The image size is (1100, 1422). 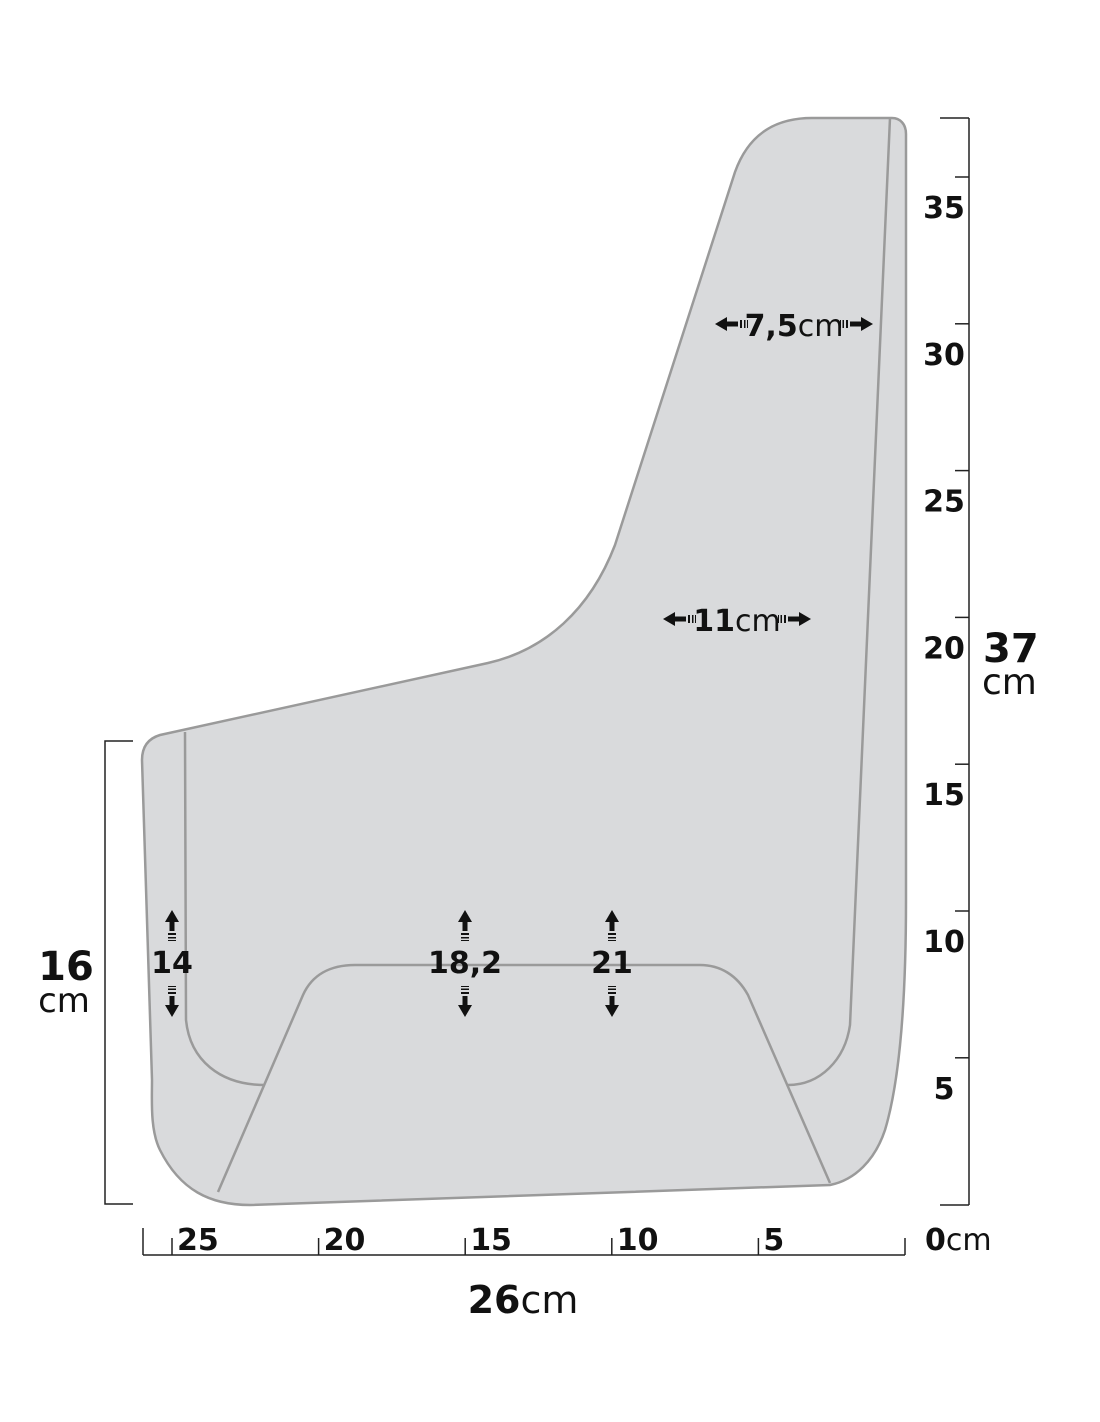 I want to click on left-dimension-unit: cm, so click(x=64, y=1001).